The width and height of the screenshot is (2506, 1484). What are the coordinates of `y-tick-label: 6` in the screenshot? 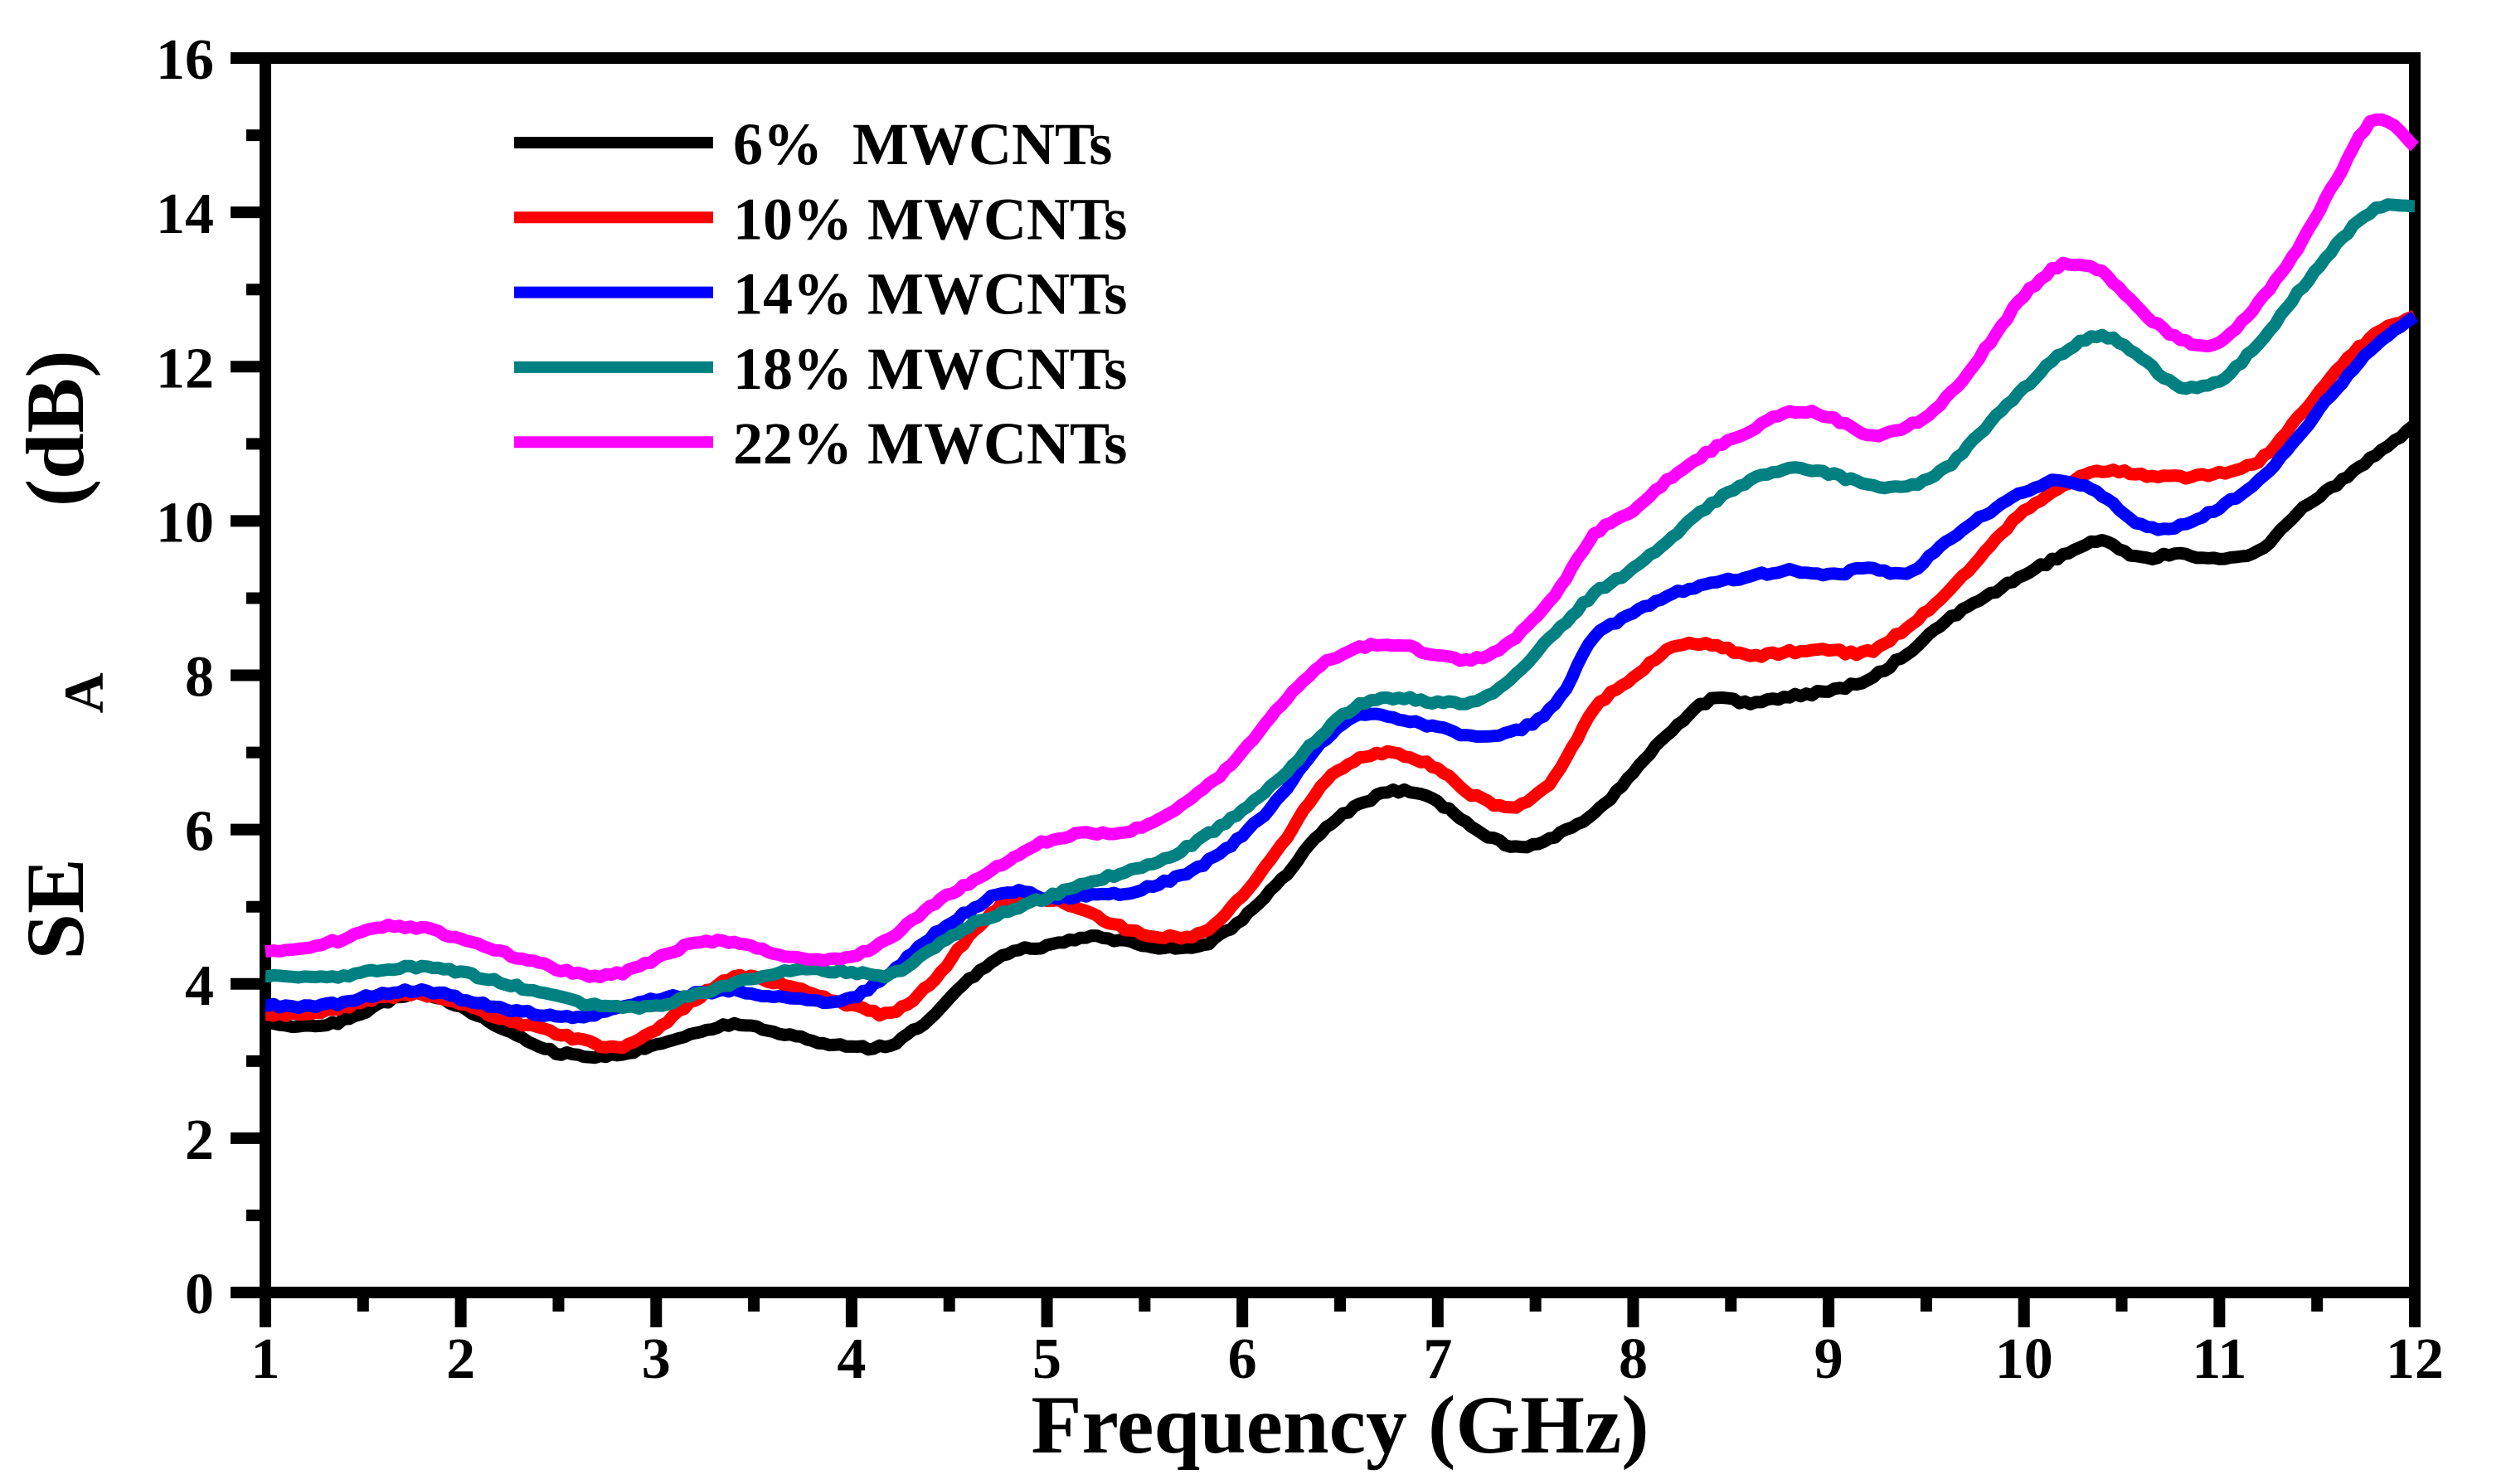 It's located at (199, 832).